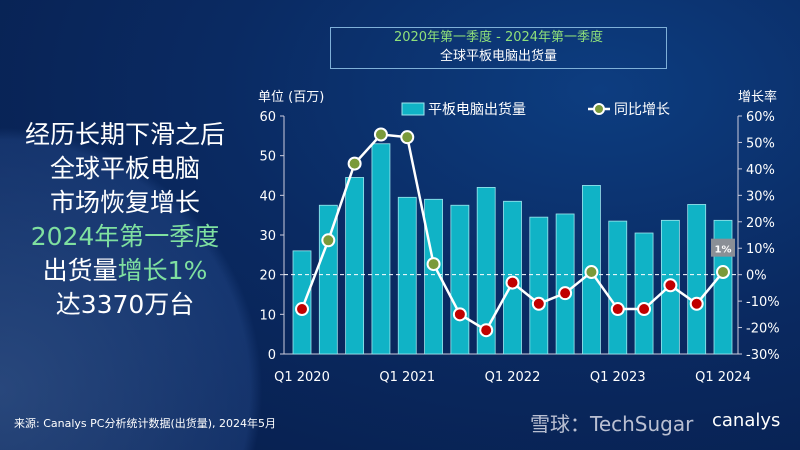 This screenshot has width=800, height=450. What do you see at coordinates (354, 163) in the screenshot?
I see `growth-point-Q3-2020` at bounding box center [354, 163].